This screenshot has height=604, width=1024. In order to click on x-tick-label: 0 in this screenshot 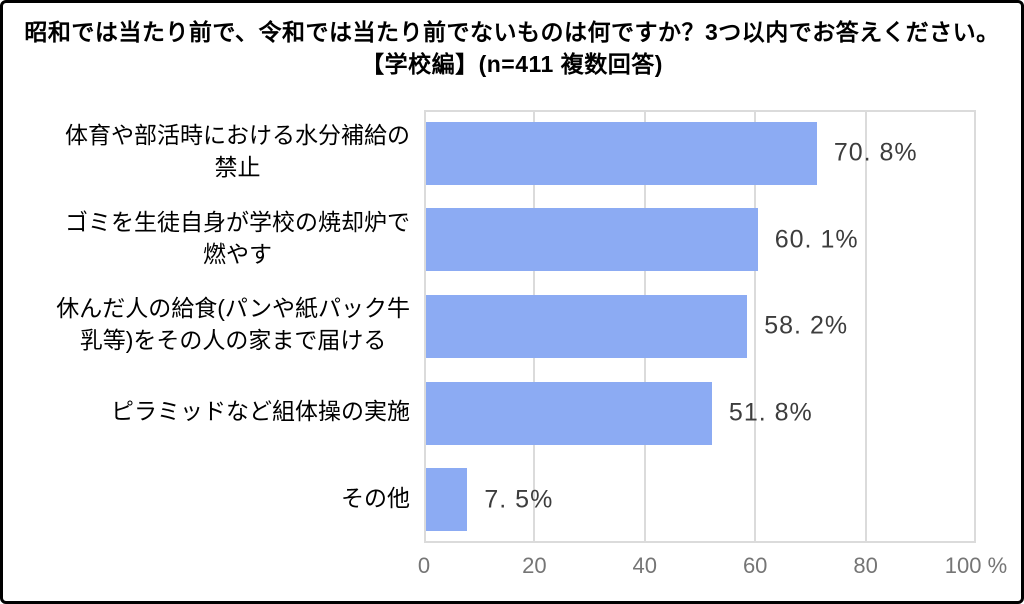, I will do `click(424, 565)`.